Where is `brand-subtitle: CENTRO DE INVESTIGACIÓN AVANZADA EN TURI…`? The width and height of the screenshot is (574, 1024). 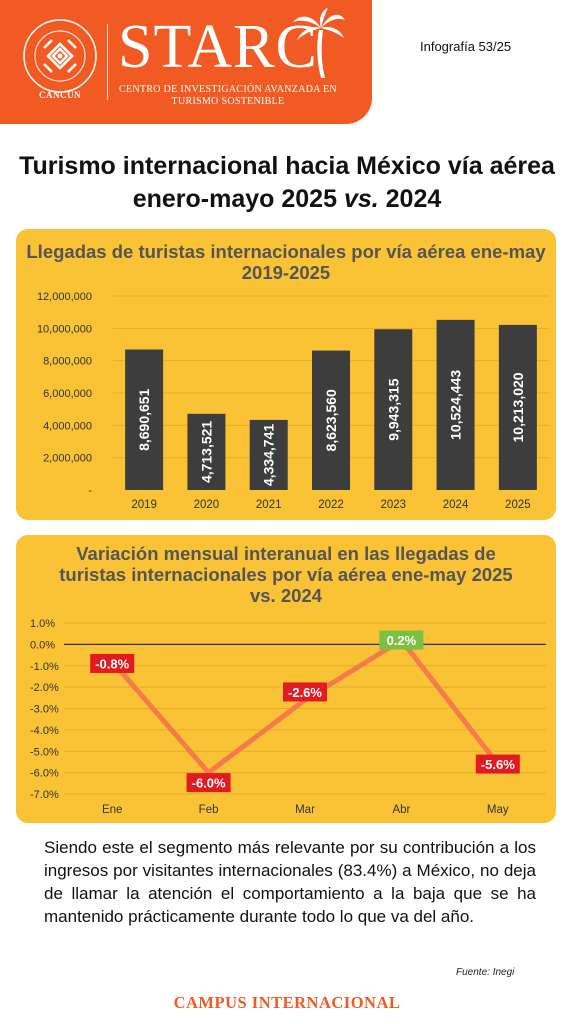 brand-subtitle: CENTRO DE INVESTIGACIÓN AVANZADA EN TURI… is located at coordinates (228, 95).